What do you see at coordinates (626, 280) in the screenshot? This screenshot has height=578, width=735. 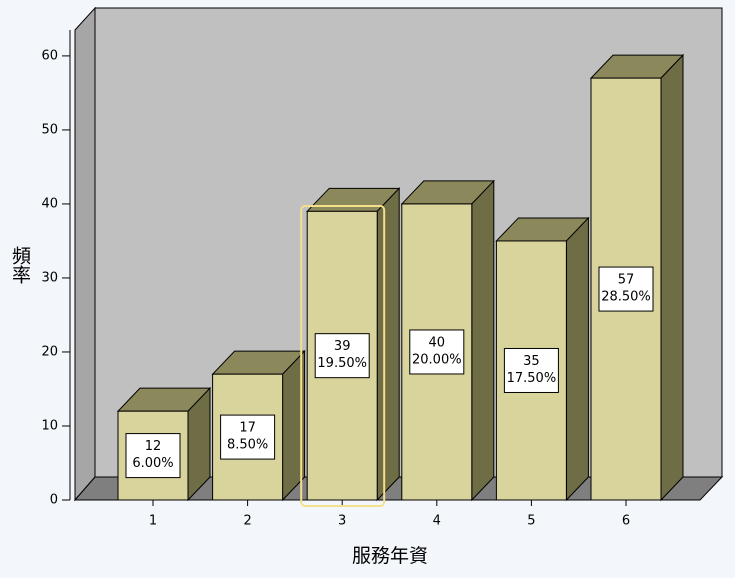 I see `value-label: 57` at bounding box center [626, 280].